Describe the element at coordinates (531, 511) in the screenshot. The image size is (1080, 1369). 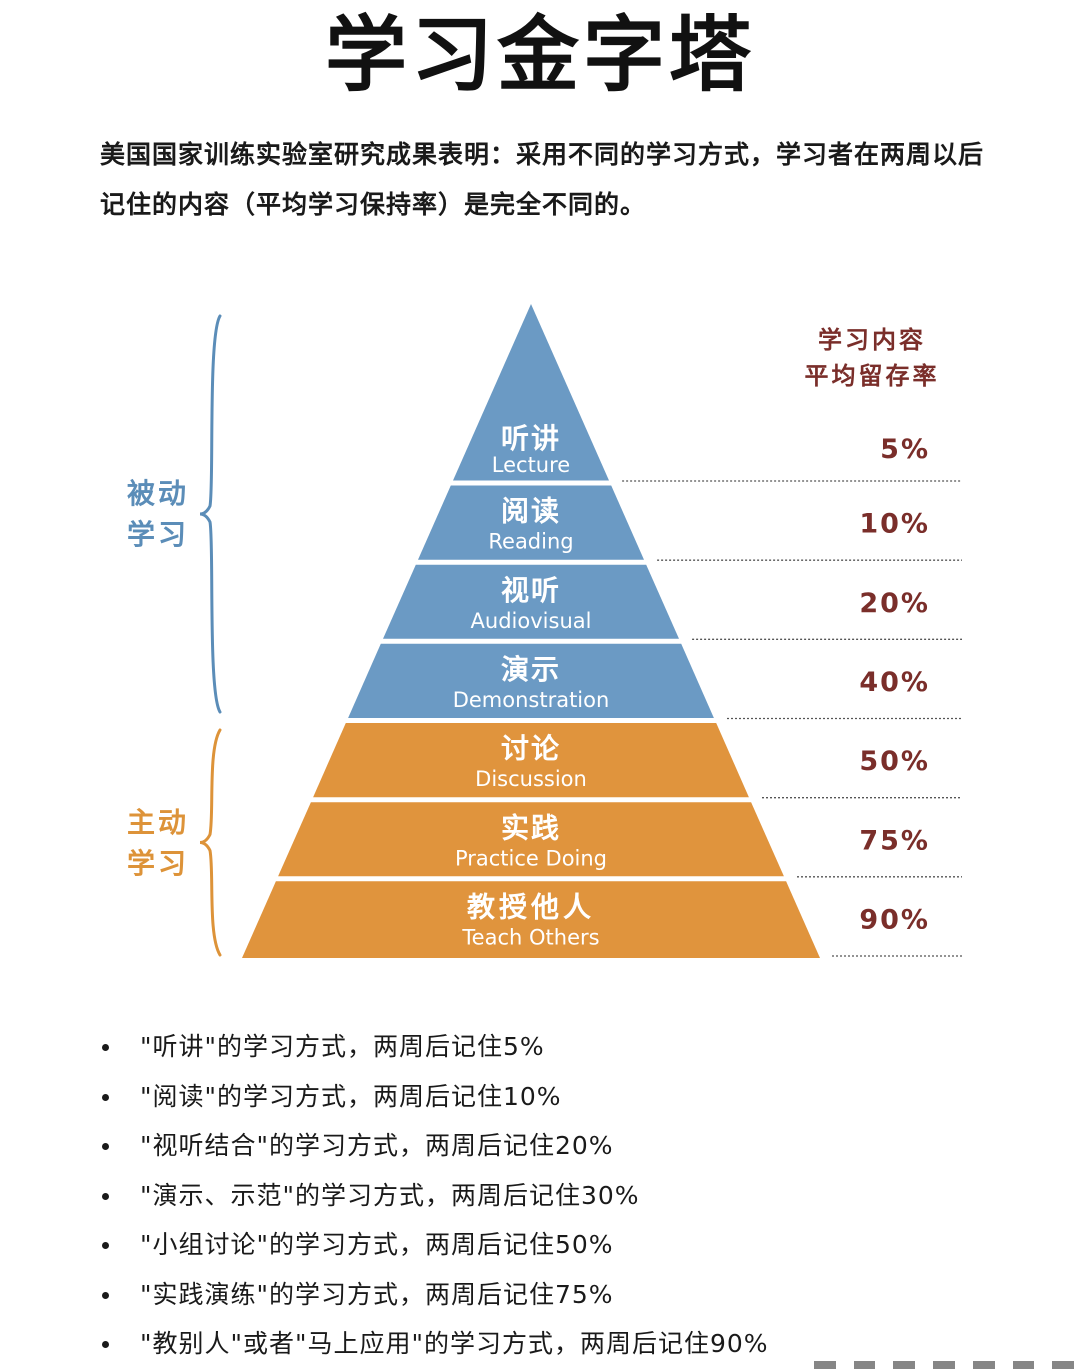
I see `layer-label-zh: 阅读` at that location.